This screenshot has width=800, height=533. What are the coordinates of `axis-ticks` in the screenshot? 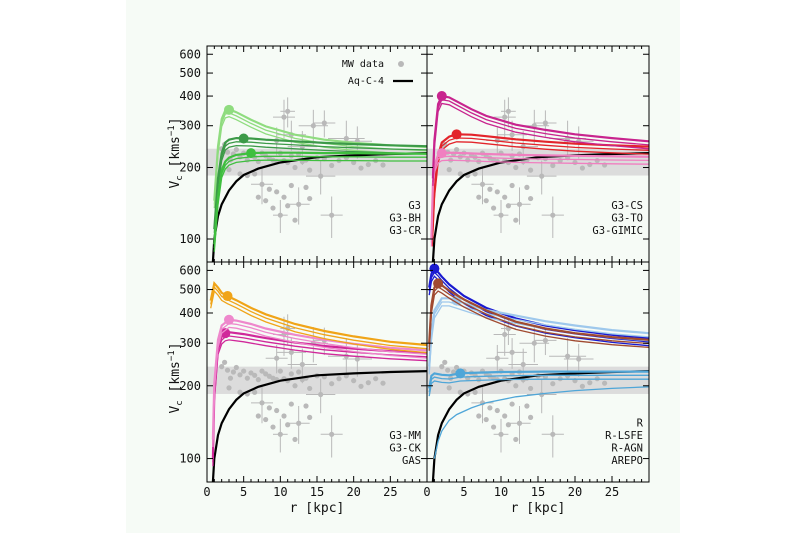 It's located at (316, 372).